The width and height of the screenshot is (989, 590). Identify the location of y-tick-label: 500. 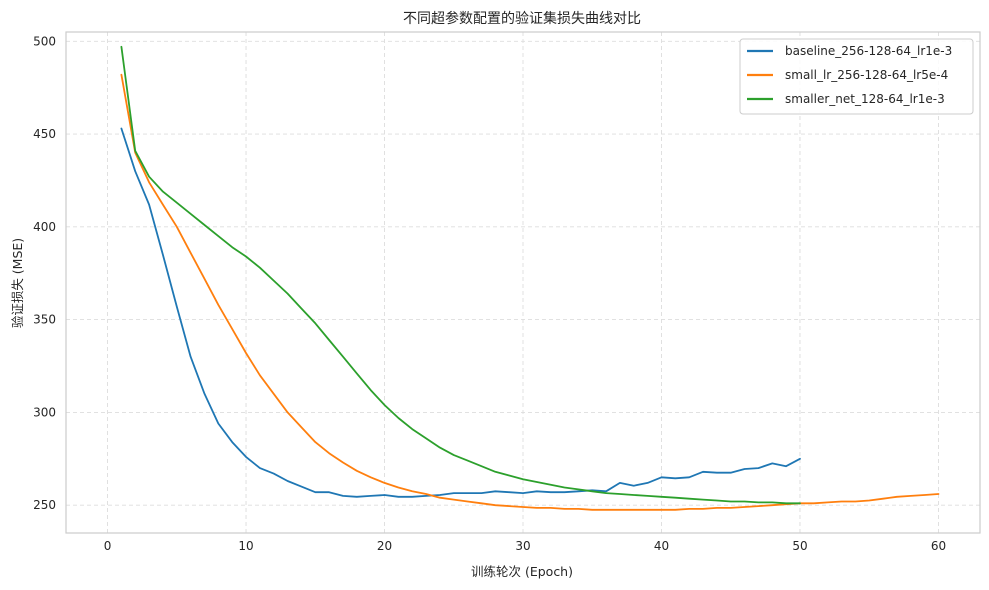
(44, 41).